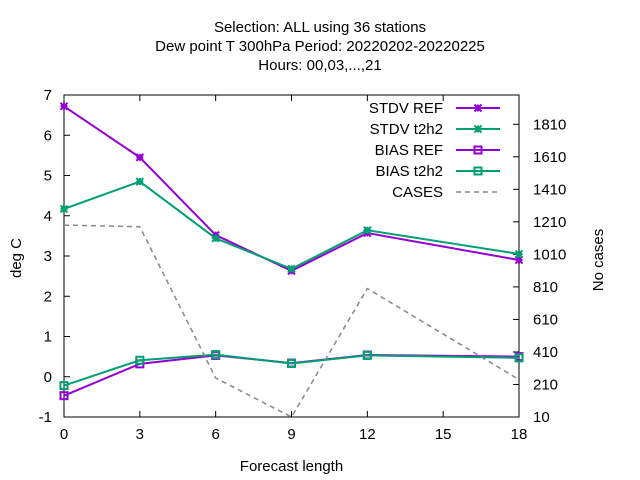 This screenshot has width=640, height=480. Describe the element at coordinates (367, 434) in the screenshot. I see `x-tick-label: 12` at that location.